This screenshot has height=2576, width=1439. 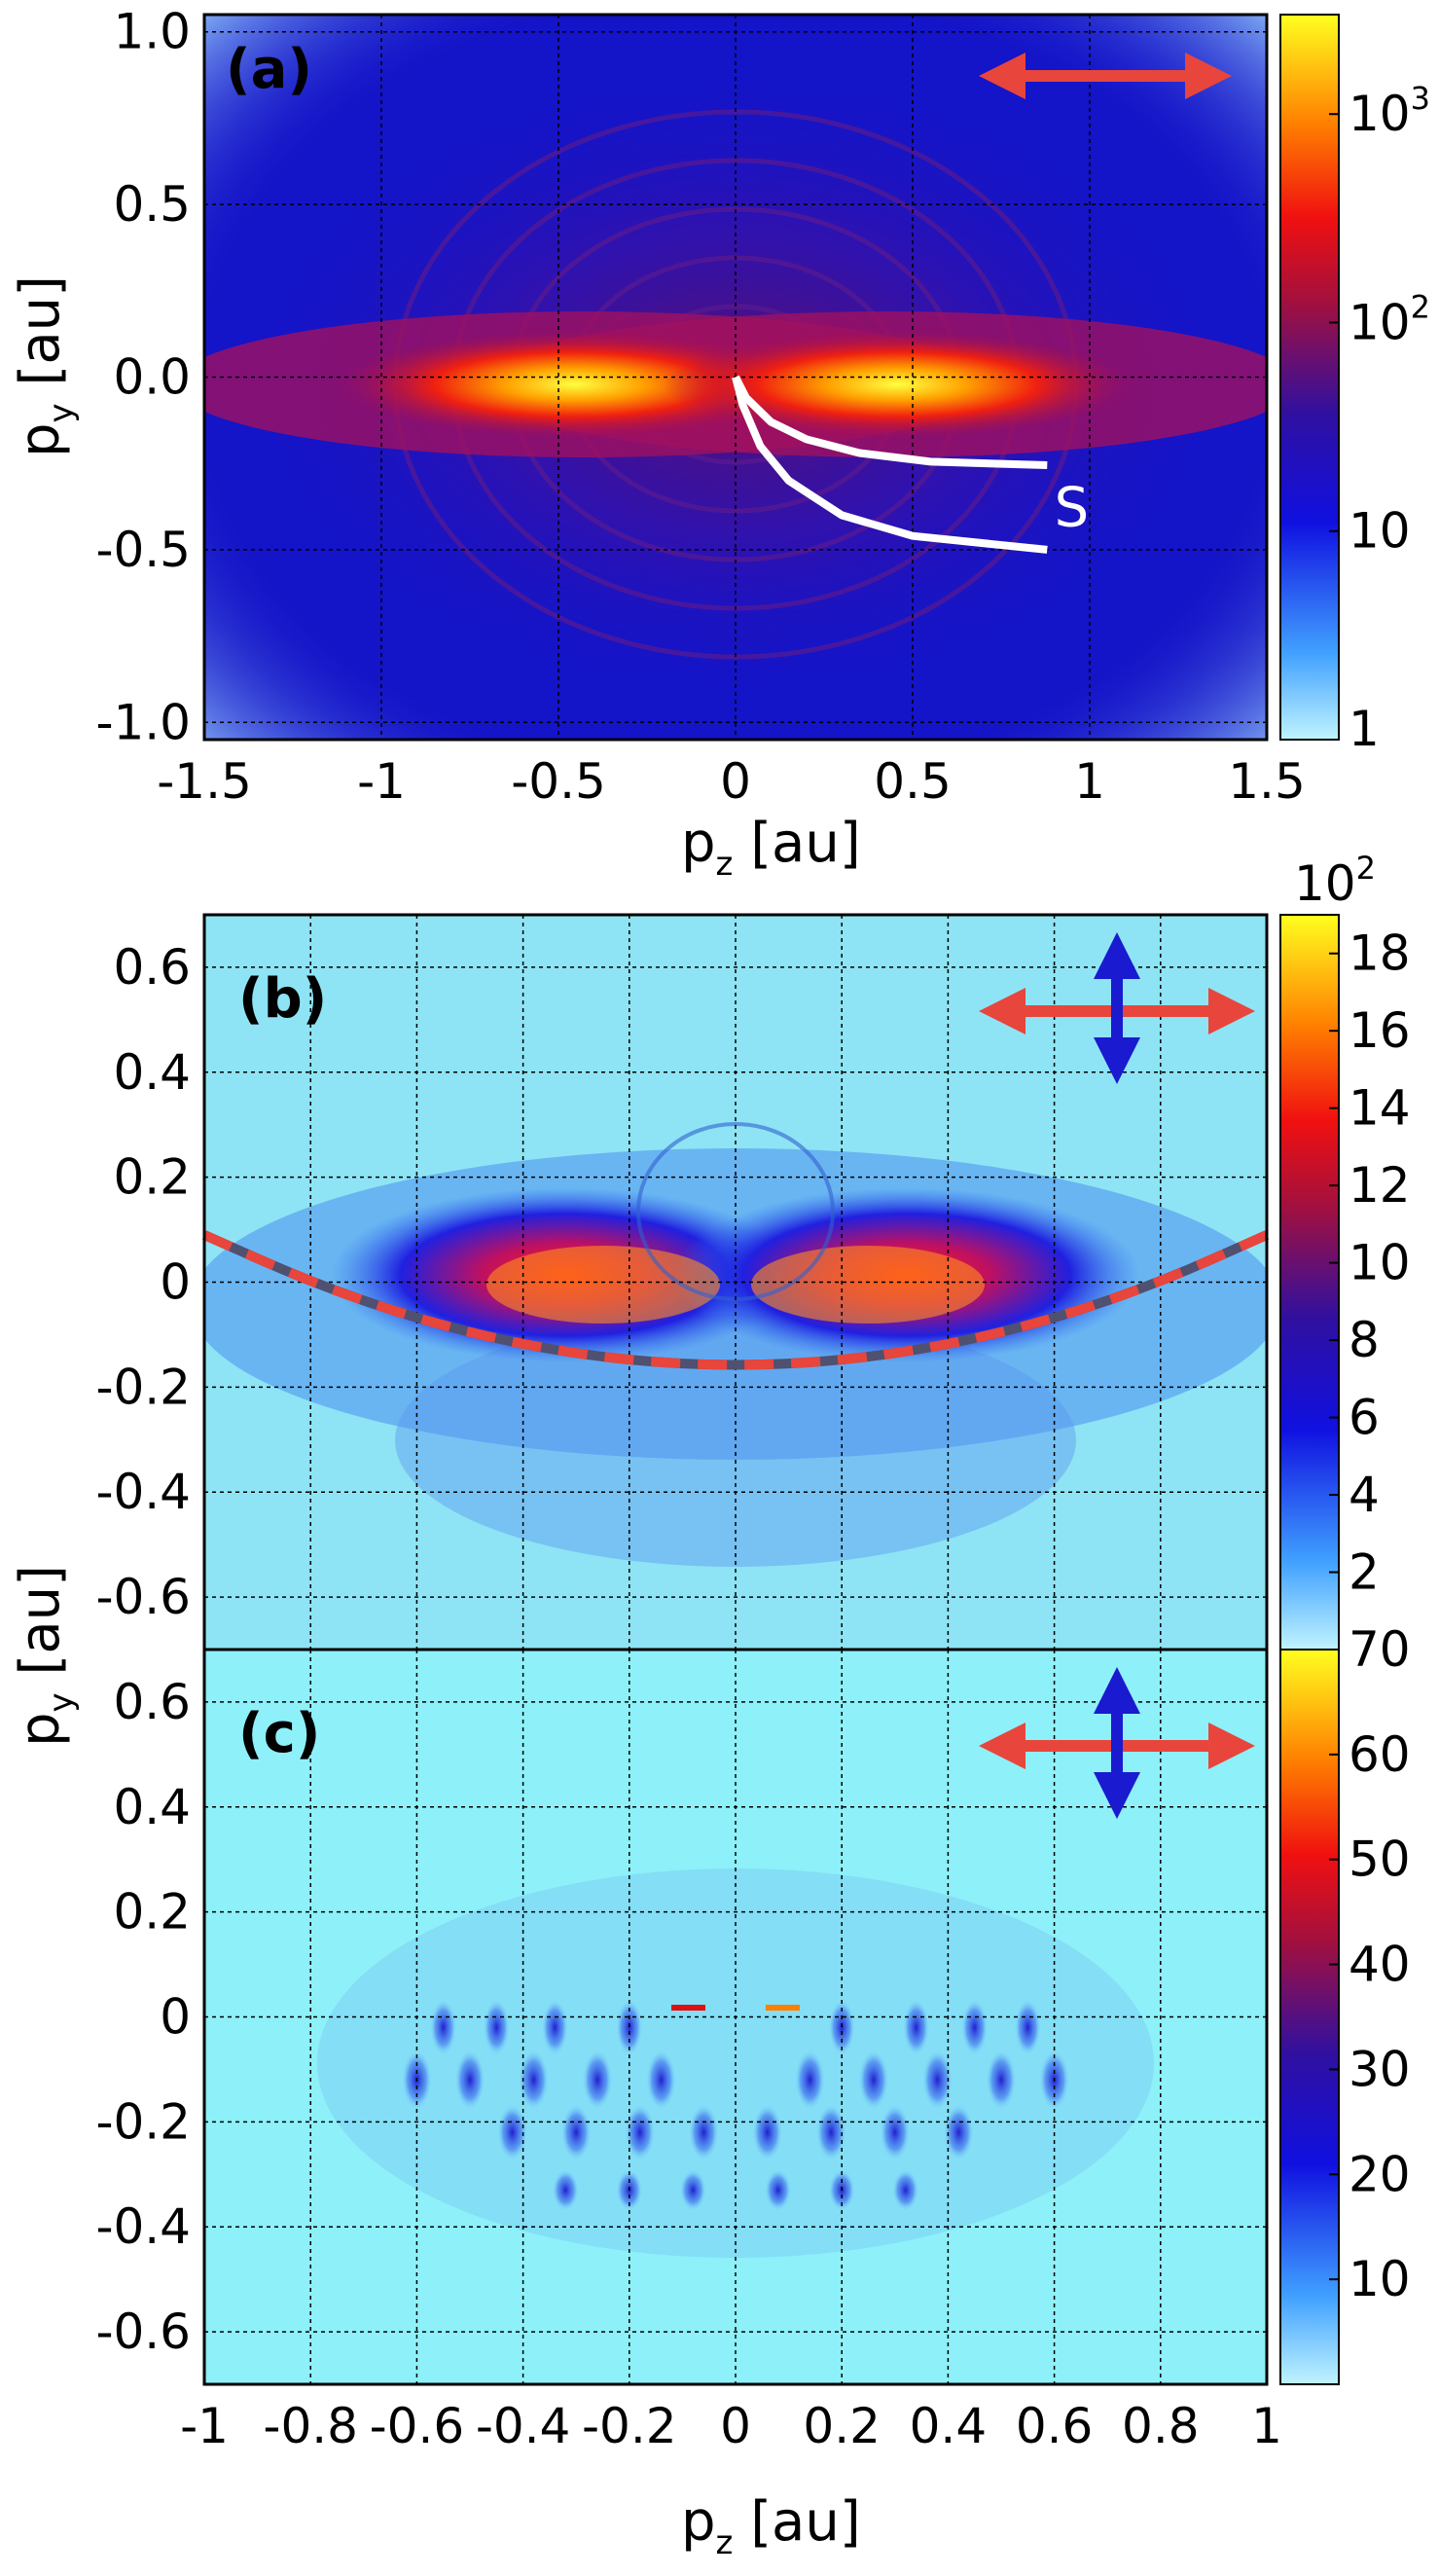 I want to click on panel-b-ticks: 0.6 0.4 0.2 0 -0.2 -0.4 -0.6, so click(x=143, y=1282).